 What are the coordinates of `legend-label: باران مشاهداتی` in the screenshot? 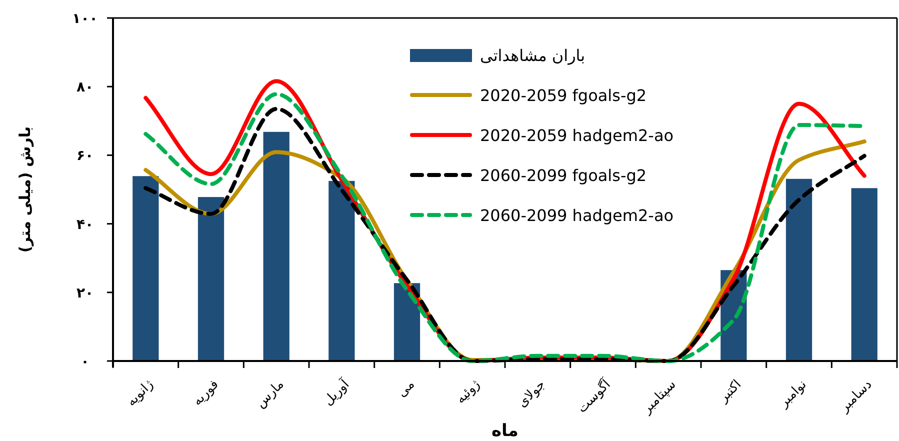 It's located at (533, 55).